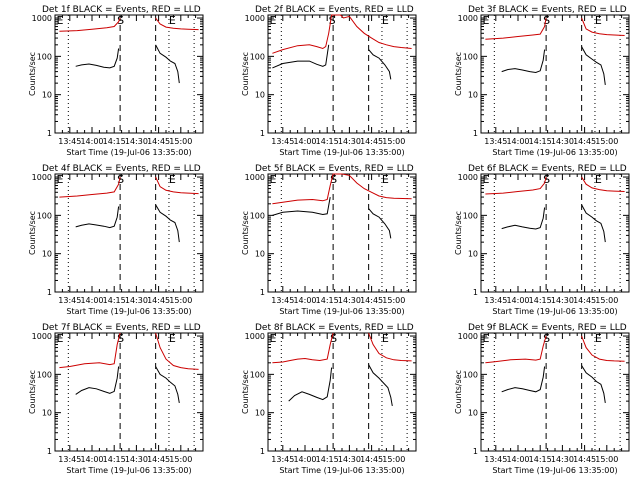 The height and width of the screenshot is (480, 640). Describe the element at coordinates (334, 10) in the screenshot. I see `panel-title: Det 2f BLACK = Events, RED = LLD` at that location.